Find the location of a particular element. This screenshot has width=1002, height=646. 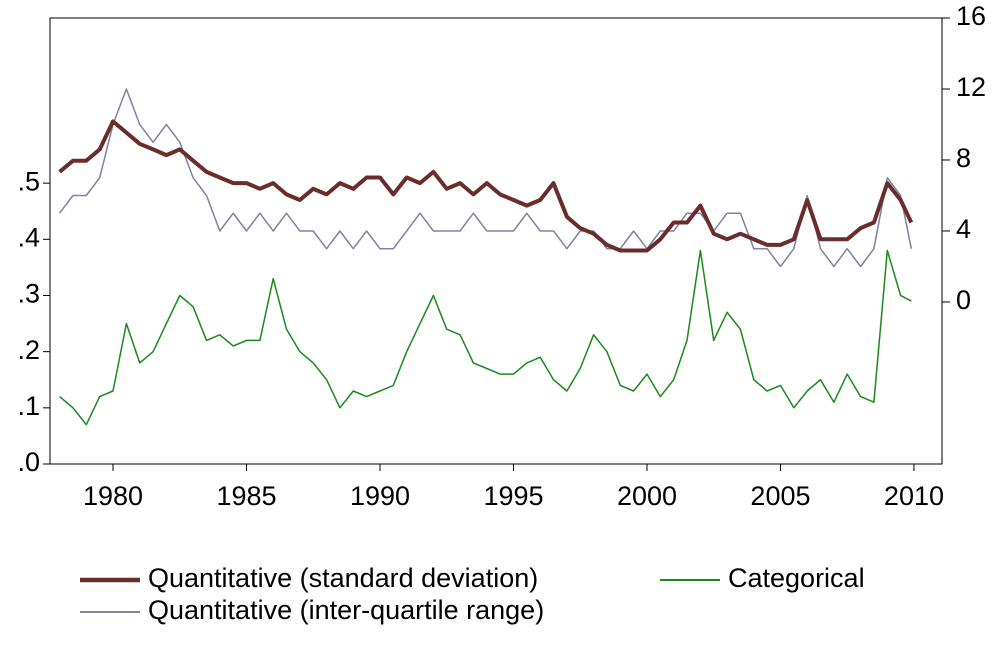

y2-tick-label: 0 is located at coordinates (963, 300).